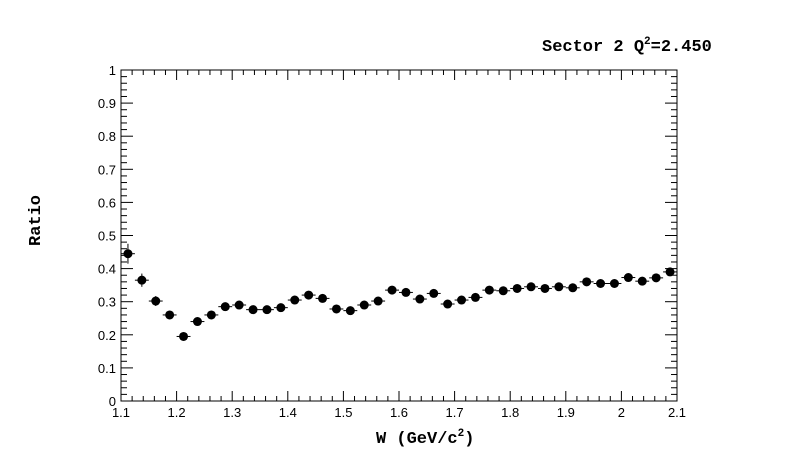 This screenshot has height=472, width=796. Describe the element at coordinates (107, 202) in the screenshot. I see `y-tick-label: 0.6` at that location.